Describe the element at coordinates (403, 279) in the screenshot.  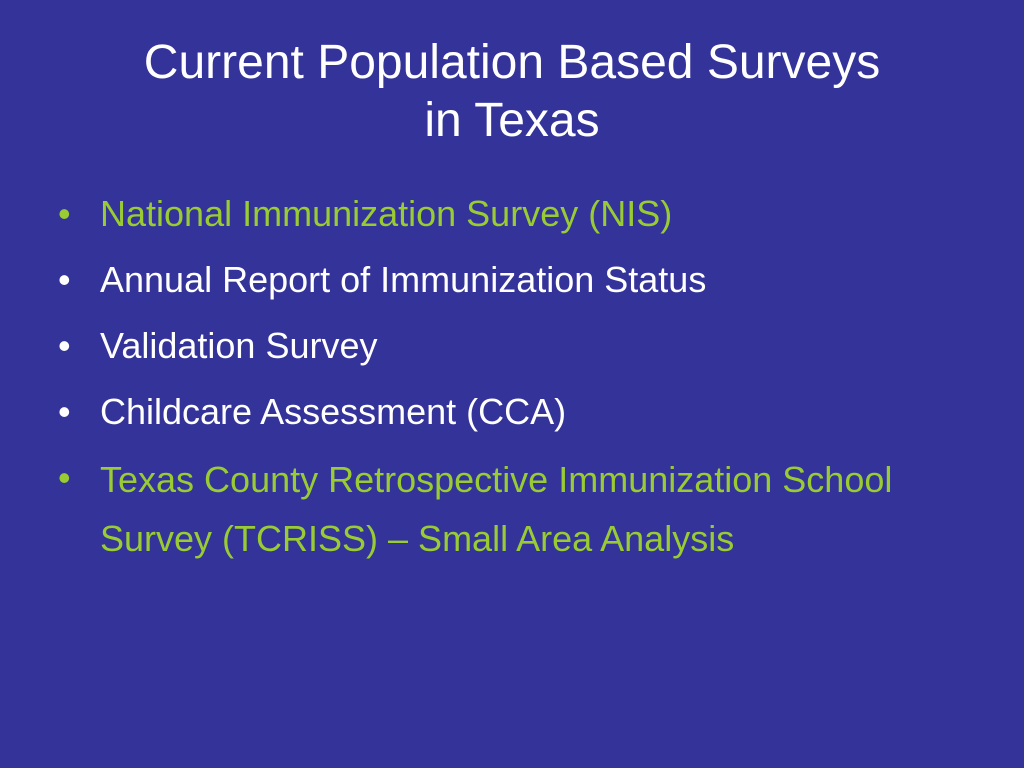
I see `bullet-text: Annual Report of Immunization Status` at that location.